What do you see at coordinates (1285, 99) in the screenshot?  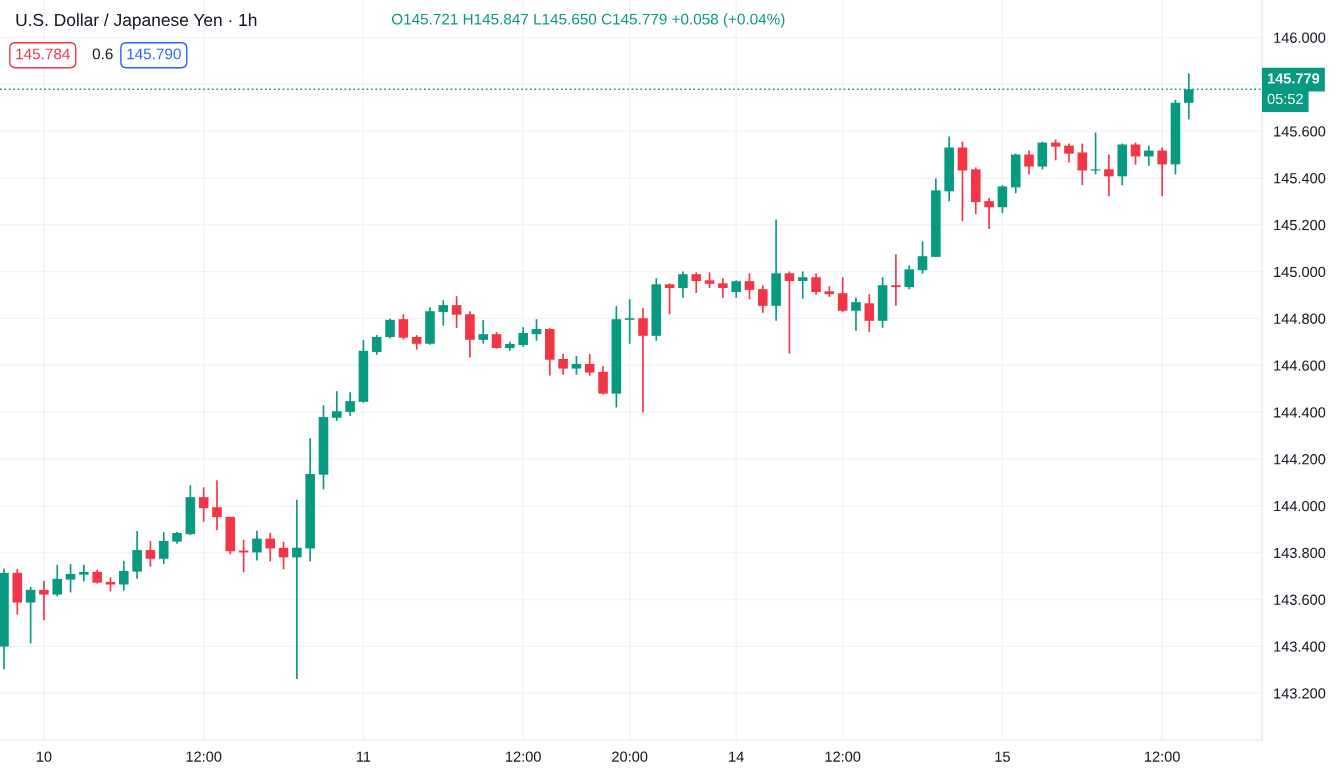 I see `text: 05:52` at bounding box center [1285, 99].